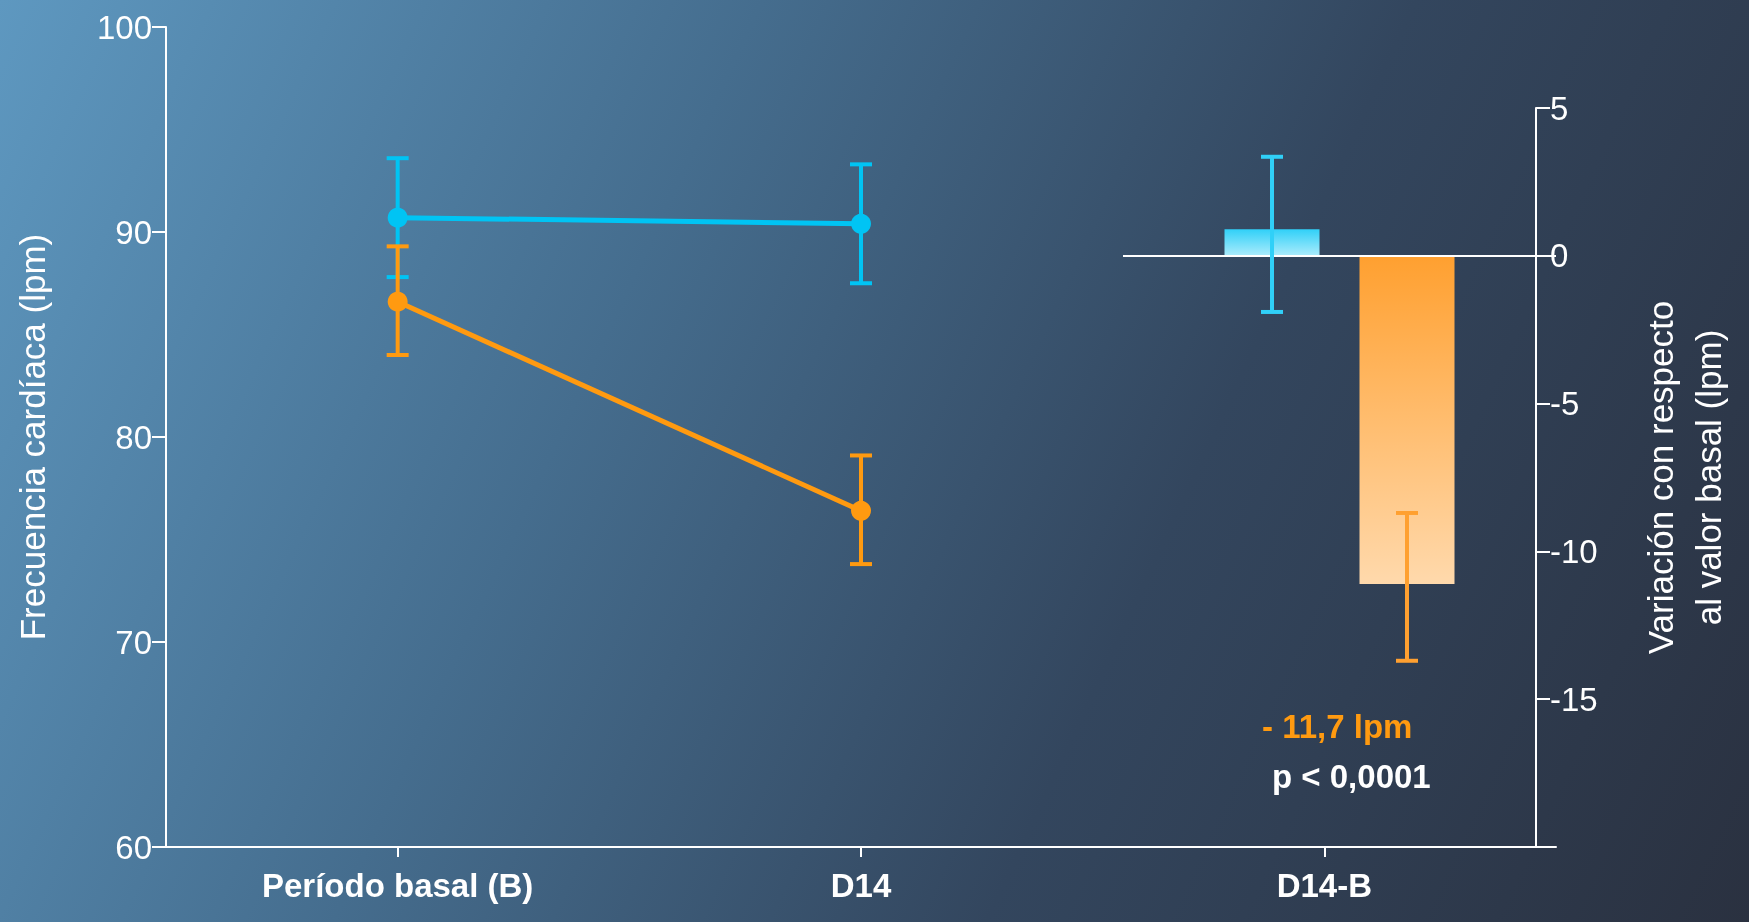  What do you see at coordinates (1565, 404) in the screenshot?
I see `y2-tick-label: -5` at bounding box center [1565, 404].